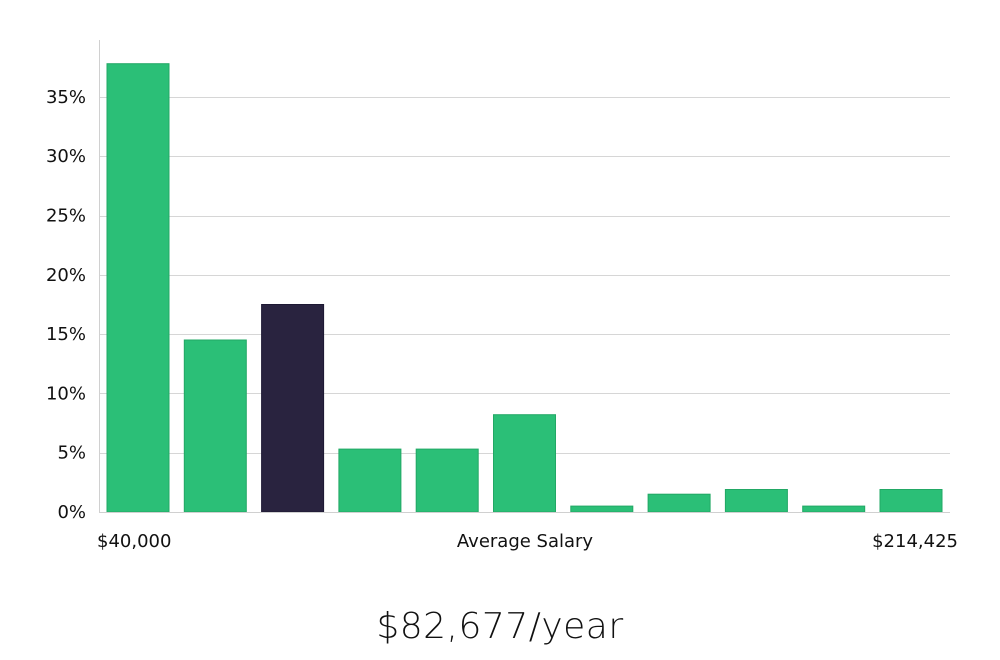  Describe the element at coordinates (500, 626) in the screenshot. I see `average-salary-value: $82,677/year` at that location.